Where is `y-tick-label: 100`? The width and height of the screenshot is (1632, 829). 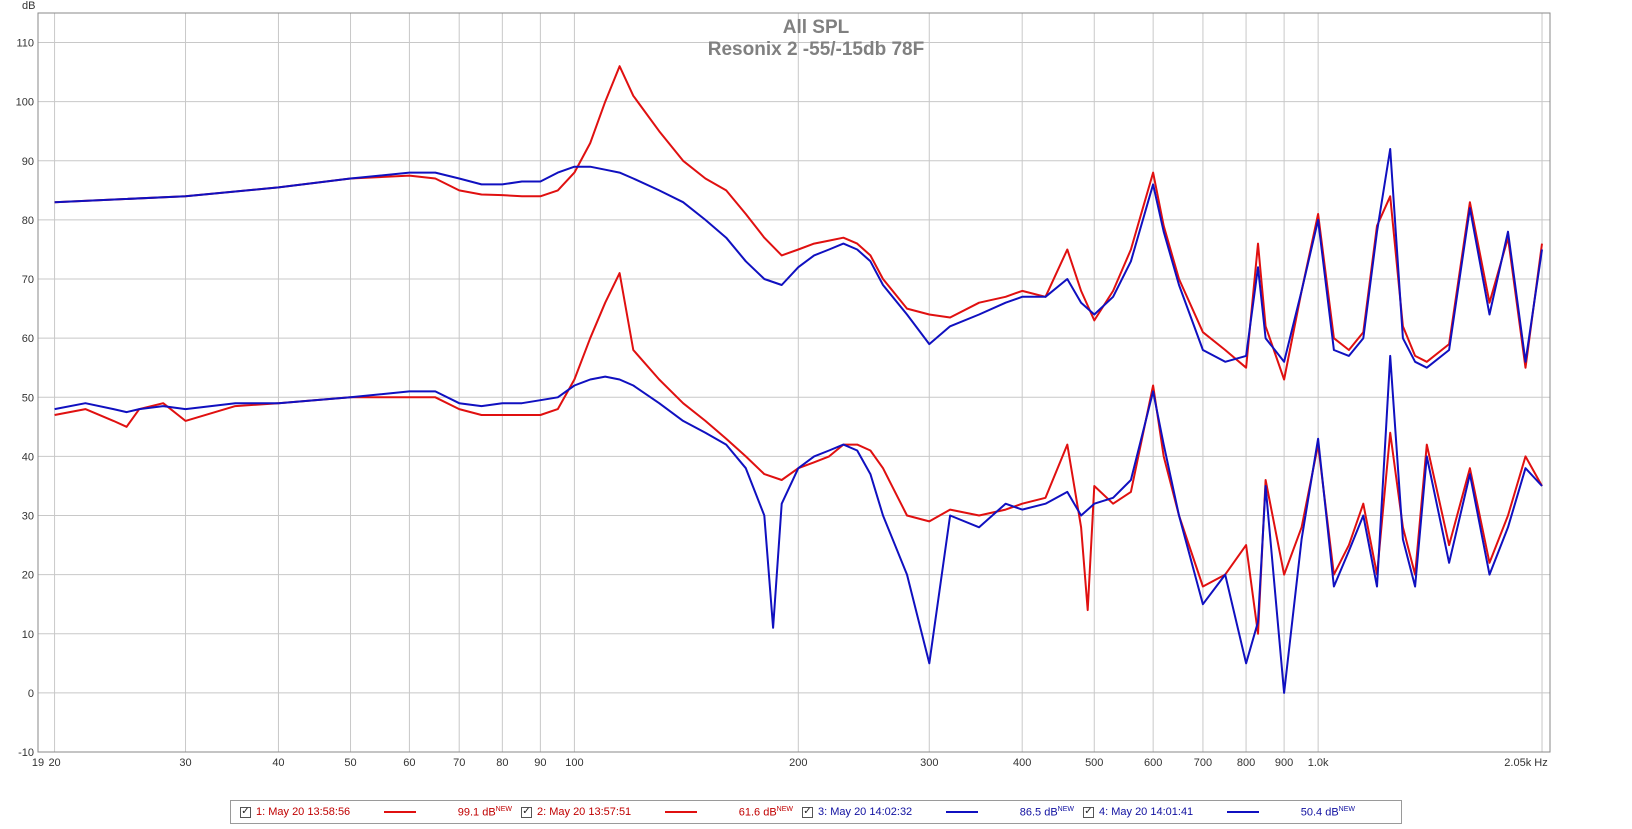
y-tick-label: 100 is located at coordinates (25, 103).